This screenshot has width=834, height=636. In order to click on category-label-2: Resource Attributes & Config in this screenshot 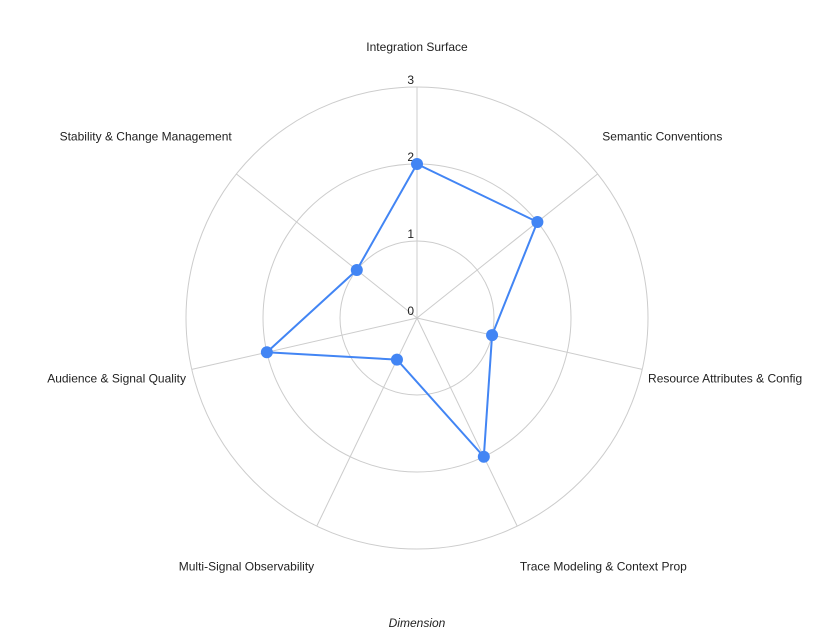, I will do `click(725, 378)`.